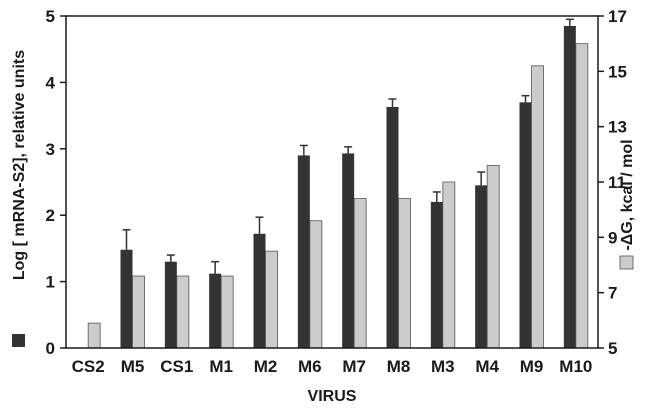  What do you see at coordinates (399, 366) in the screenshot?
I see `x-tick-label-M8: M8` at bounding box center [399, 366].